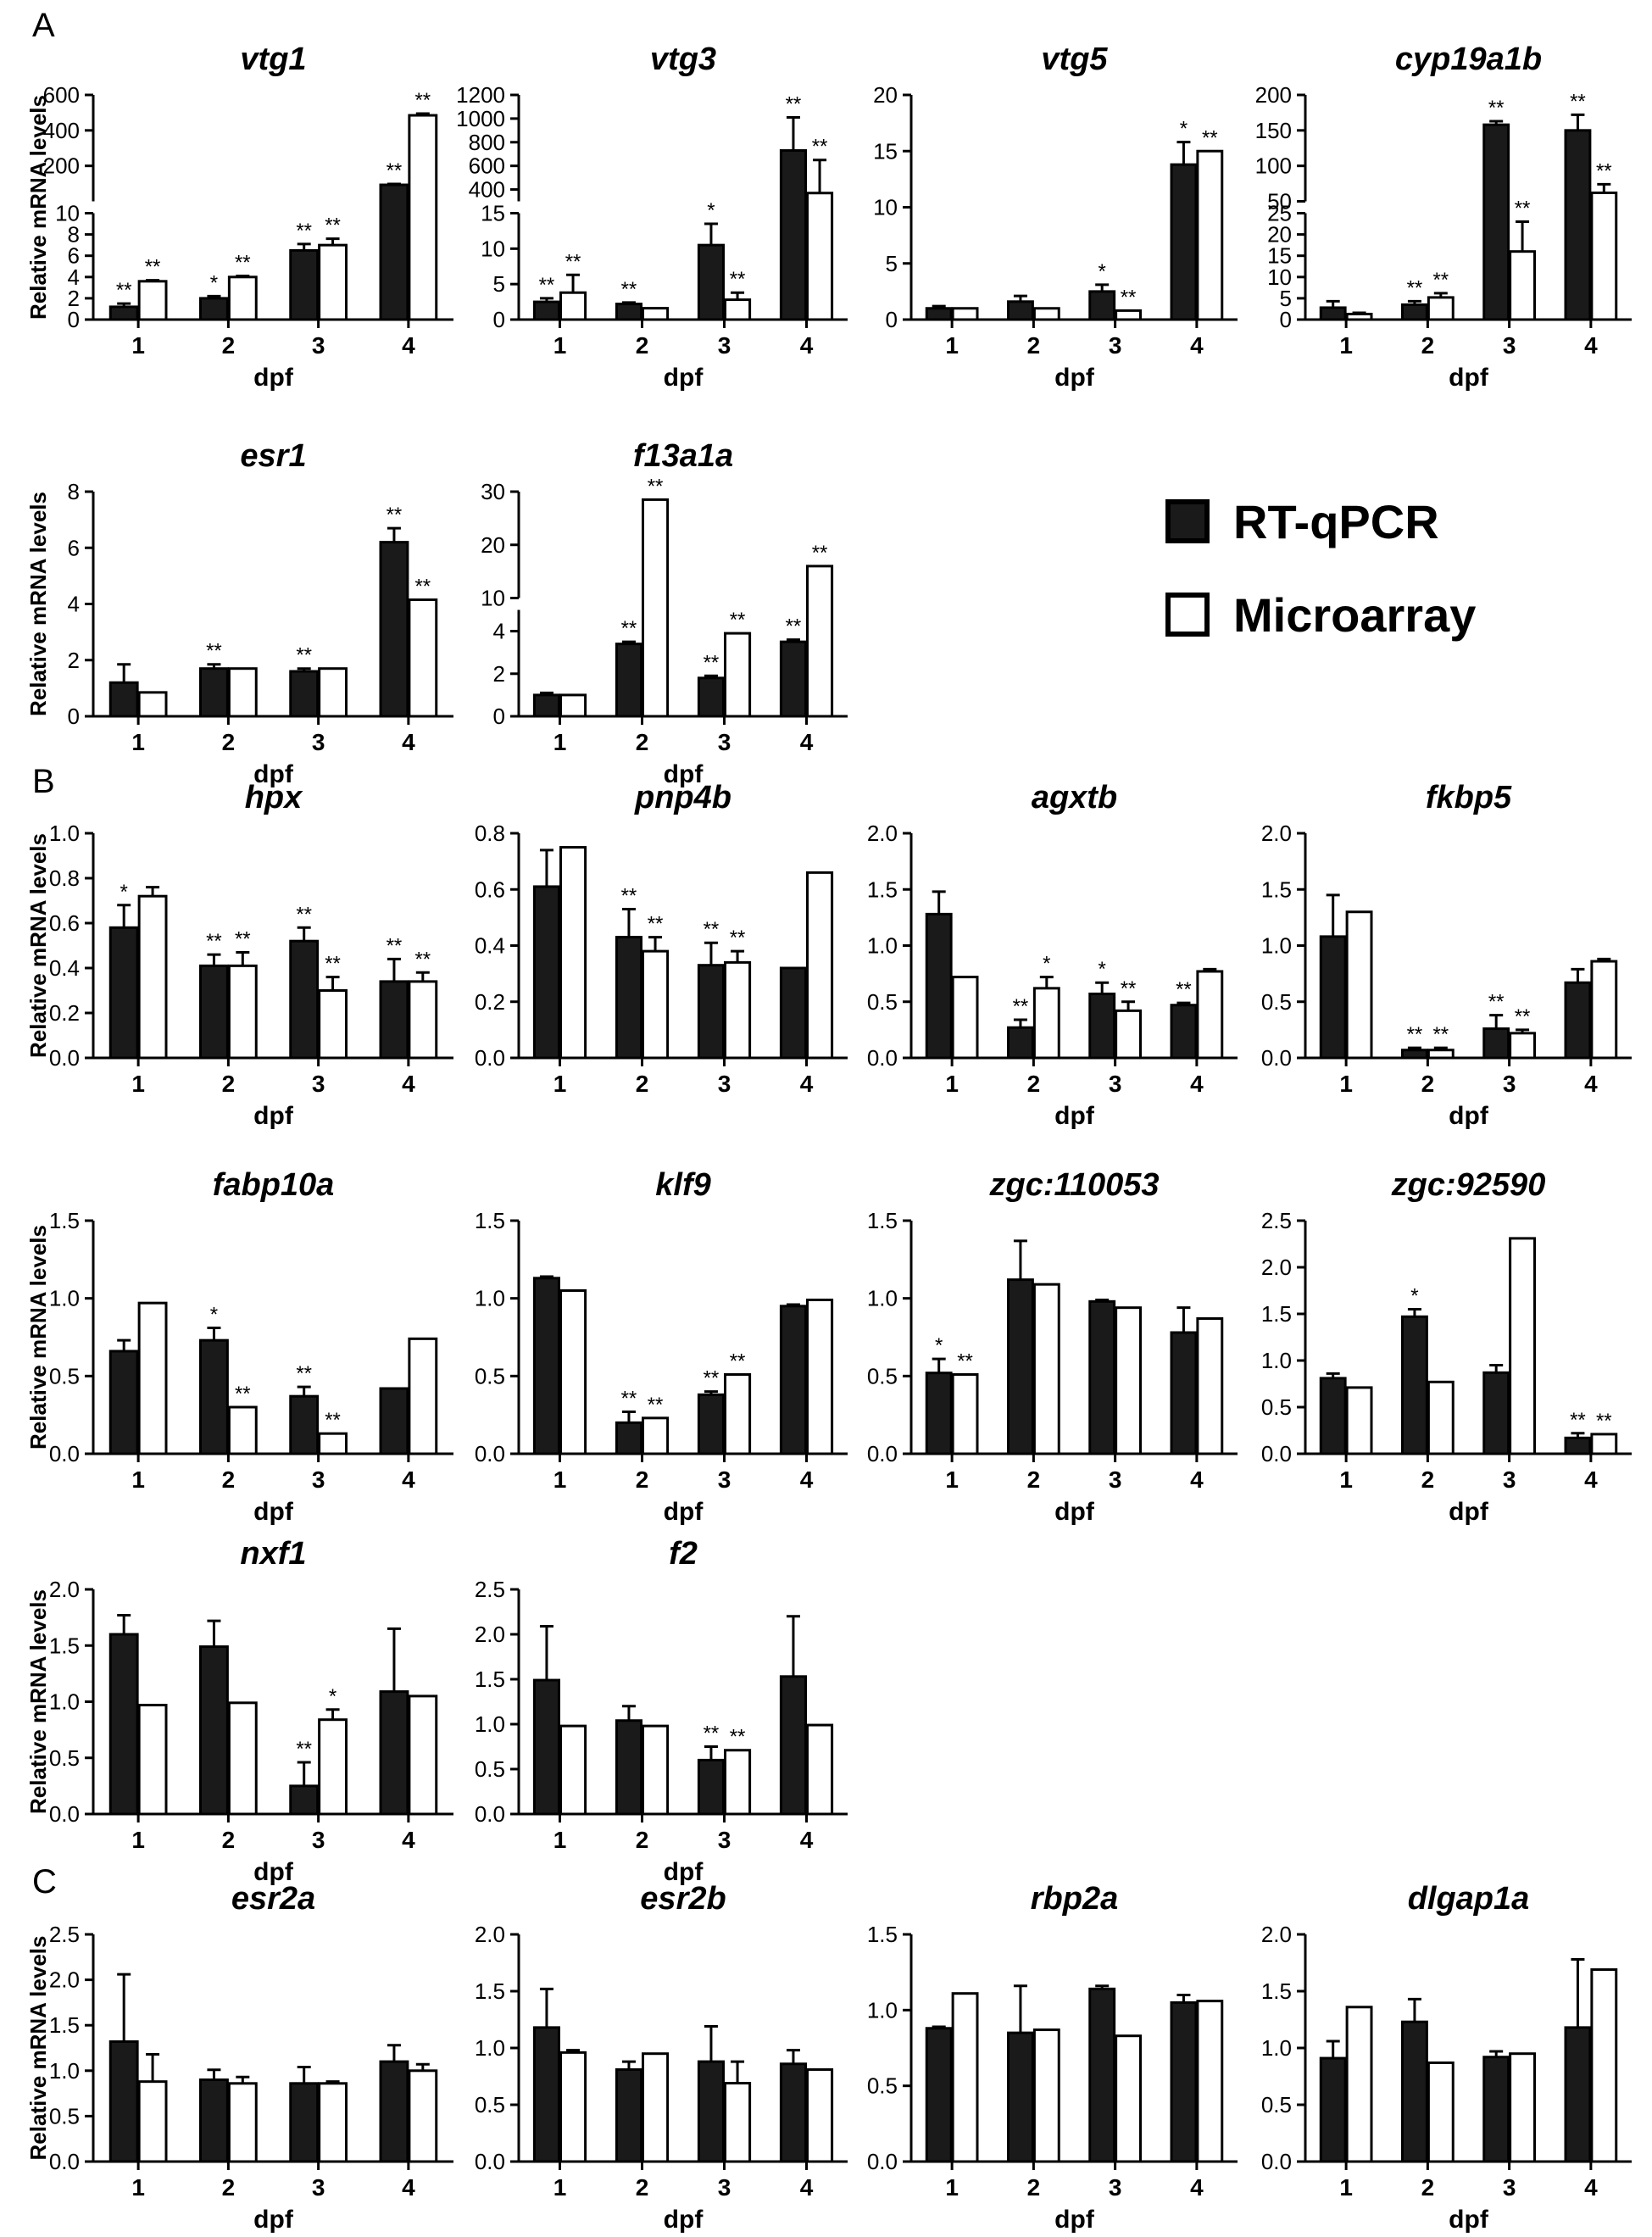 This screenshot has height=2237, width=1652. I want to click on y-tick-label: 0.5, so click(882, 2086).